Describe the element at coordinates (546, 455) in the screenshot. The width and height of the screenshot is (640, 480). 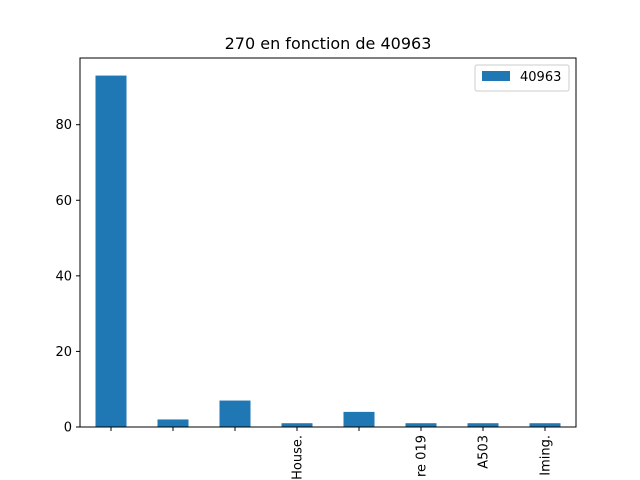
I see `x-tick-label: Iming.` at that location.